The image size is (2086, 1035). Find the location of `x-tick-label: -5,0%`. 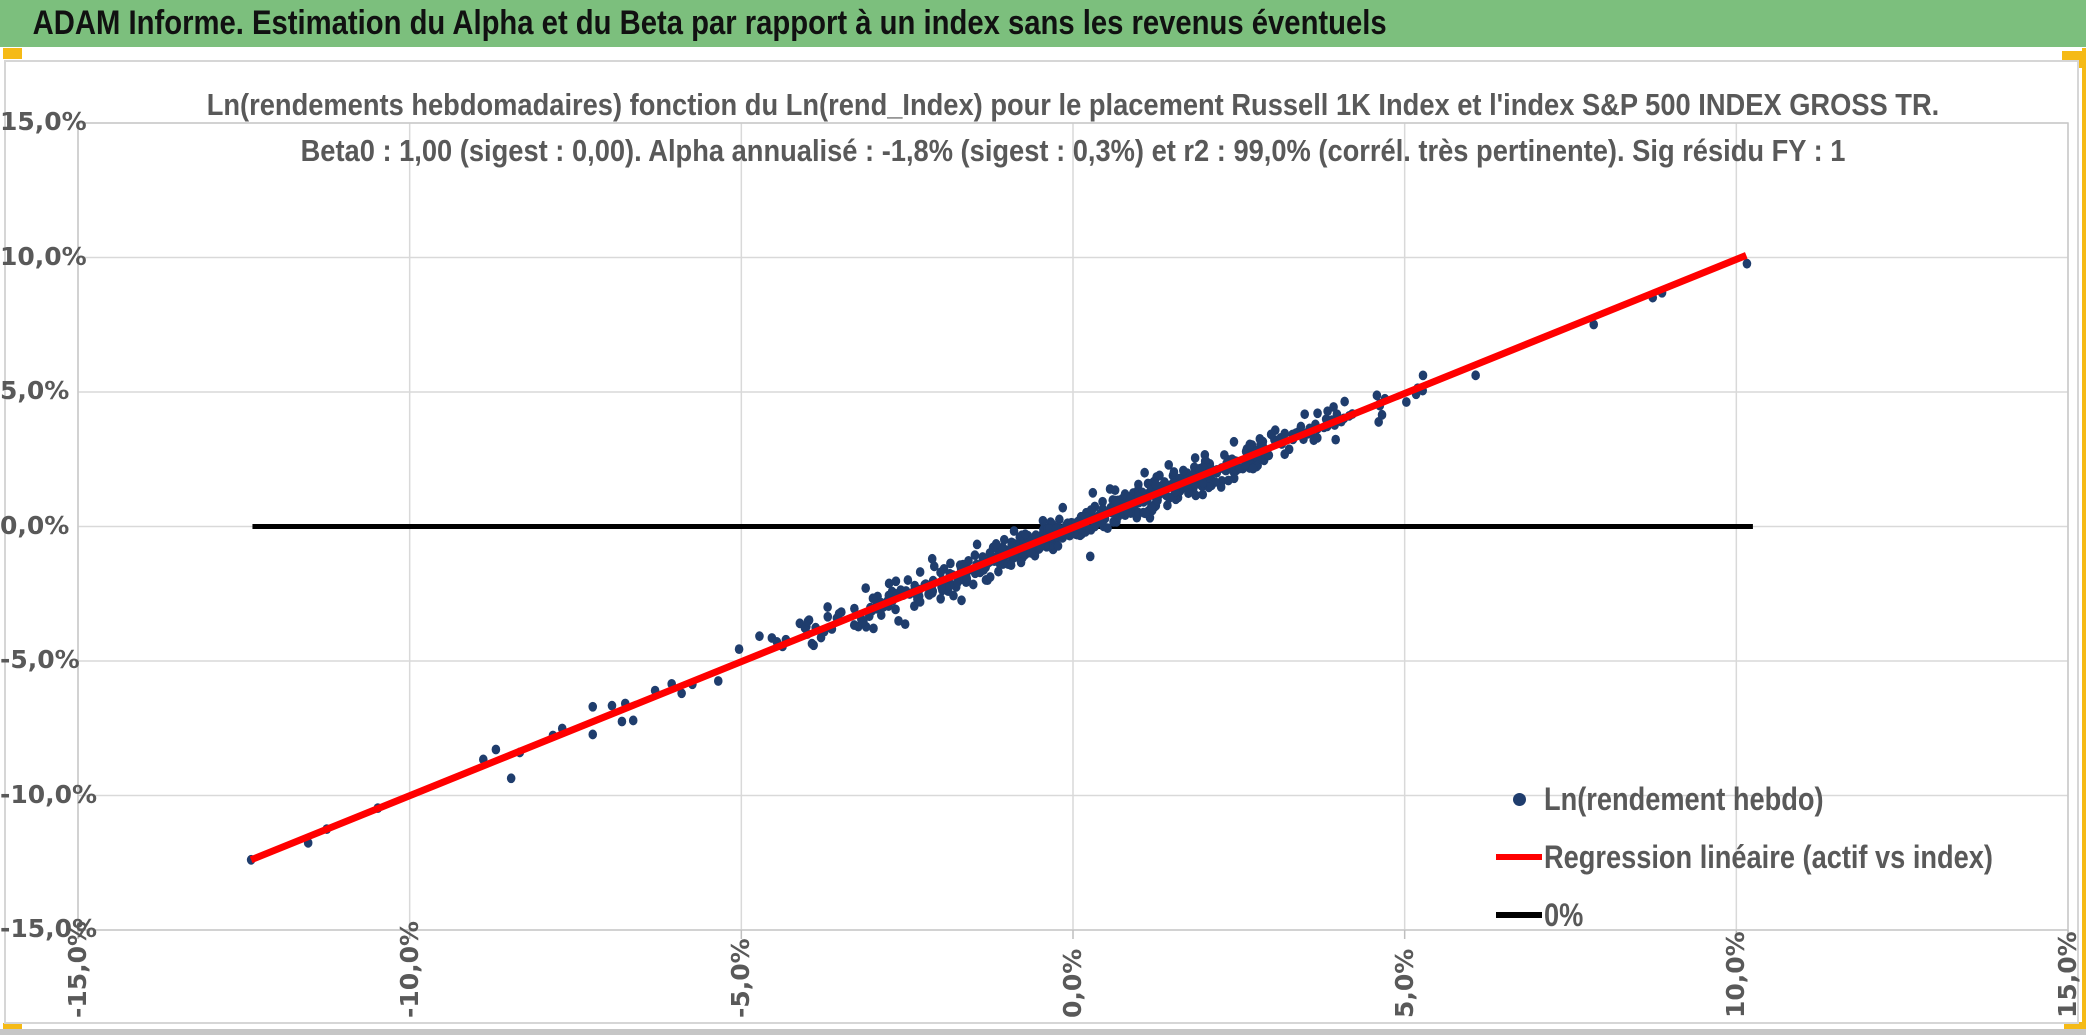

x-tick-label: -5,0% is located at coordinates (741, 978).